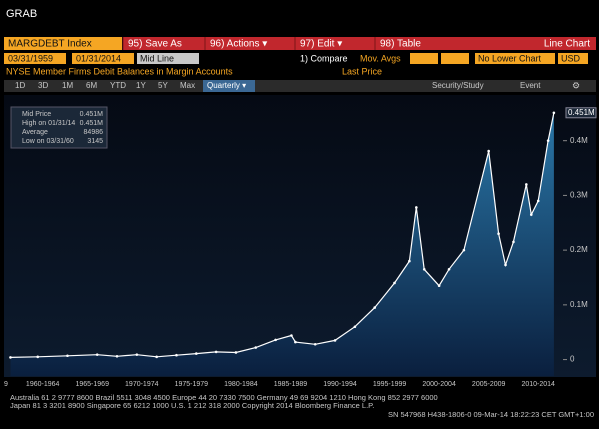  What do you see at coordinates (48, 123) in the screenshot?
I see `legend-label: High on 01/31/14` at bounding box center [48, 123].